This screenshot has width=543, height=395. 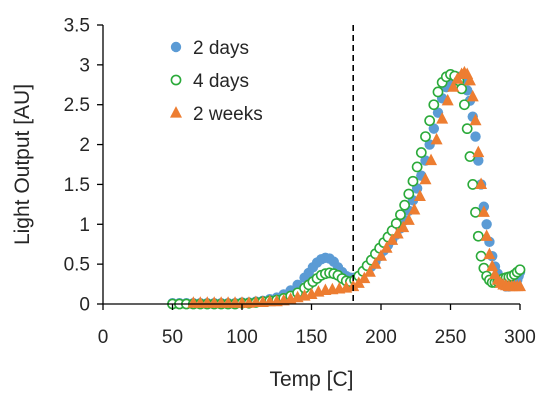 What do you see at coordinates (520, 337) in the screenshot?
I see `x-tick-label: 300` at bounding box center [520, 337].